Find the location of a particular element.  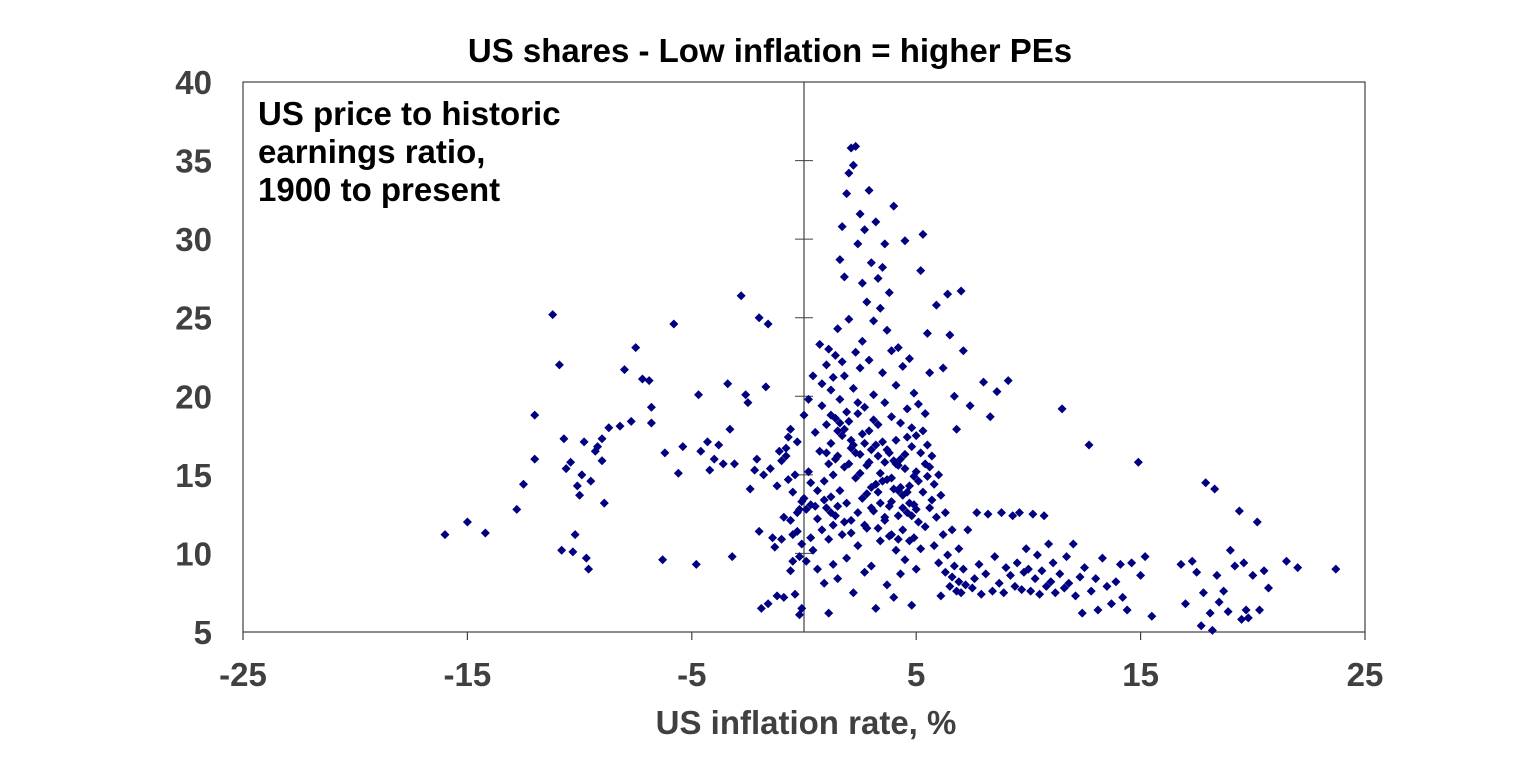

y-tick-label: 30 is located at coordinates (193, 239).